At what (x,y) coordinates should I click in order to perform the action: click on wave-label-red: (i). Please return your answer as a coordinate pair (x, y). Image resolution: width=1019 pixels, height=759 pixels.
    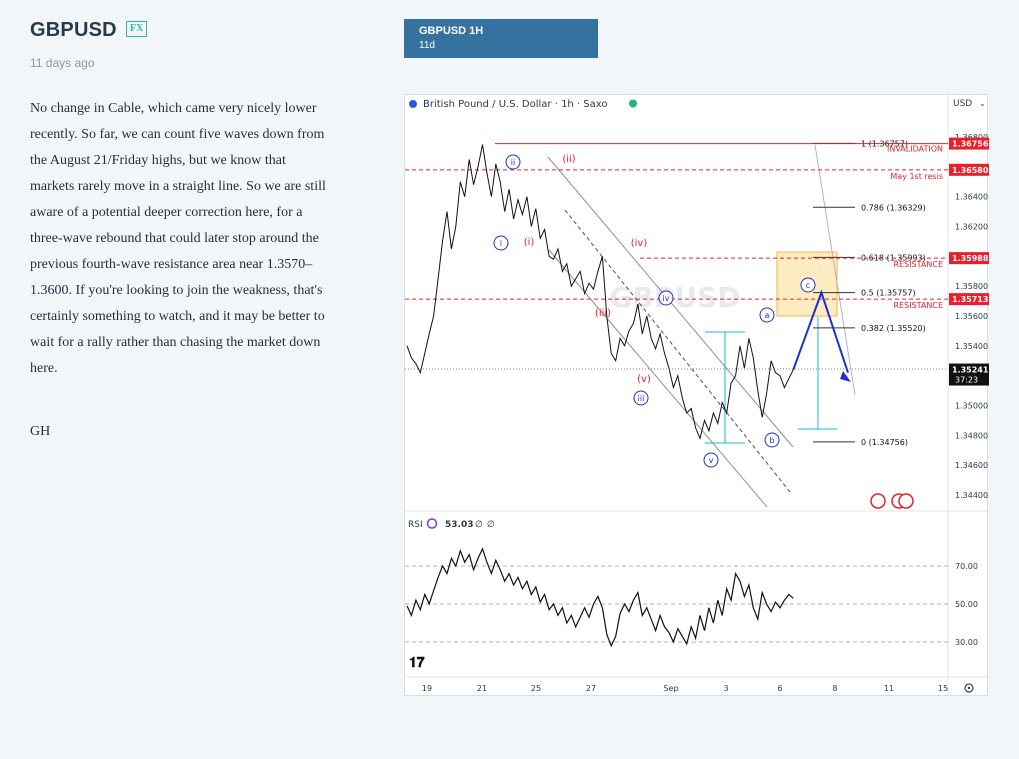
    Looking at the image, I should click on (529, 242).